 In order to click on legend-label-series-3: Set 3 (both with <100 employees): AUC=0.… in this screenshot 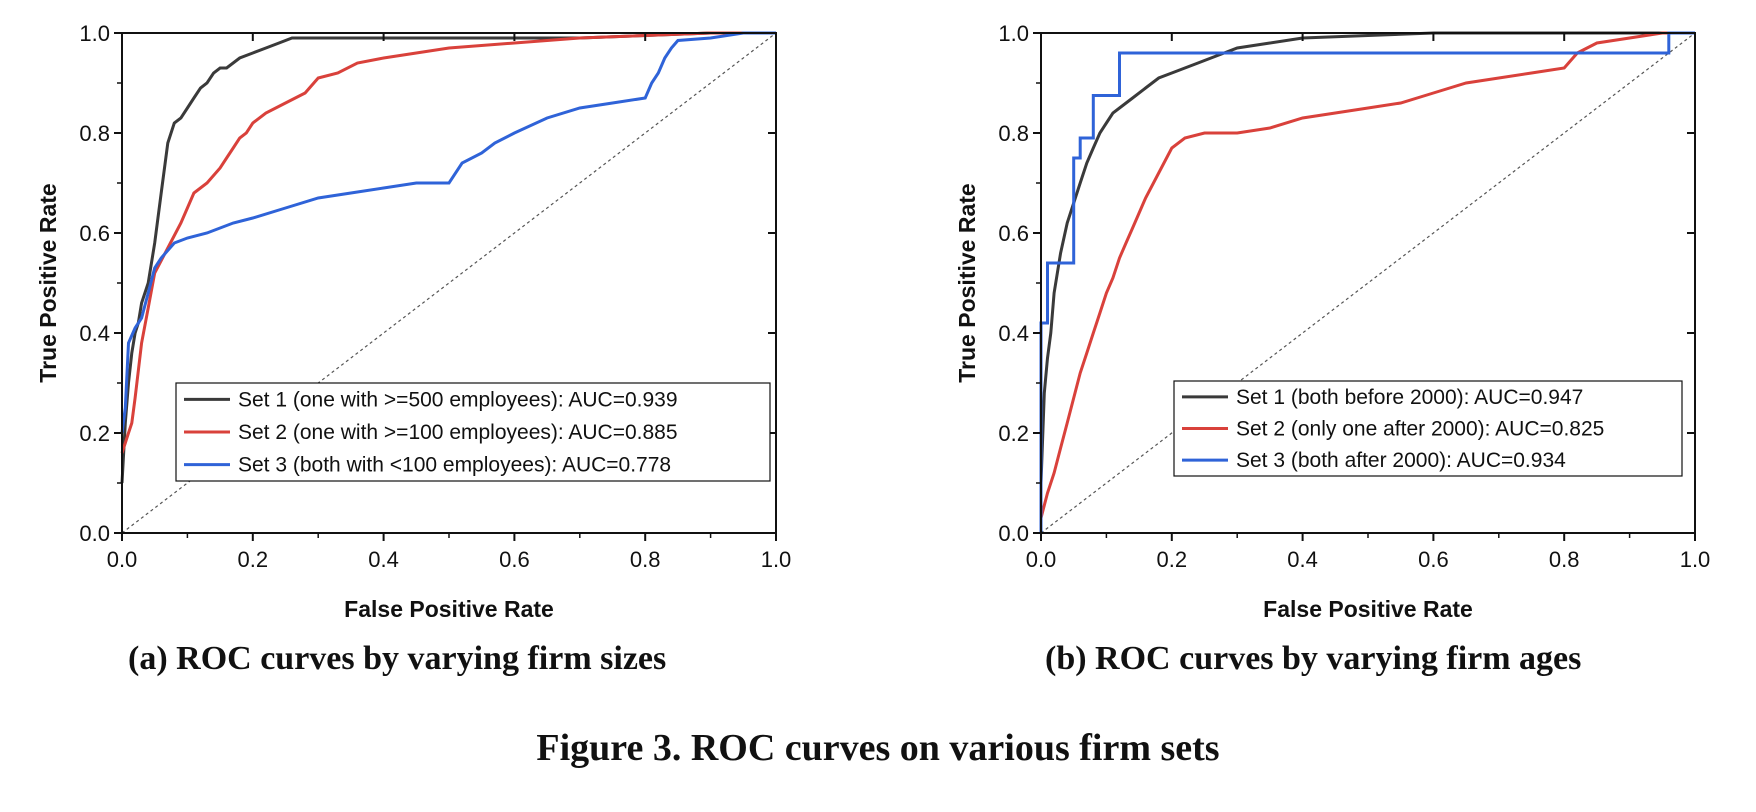, I will do `click(454, 465)`.